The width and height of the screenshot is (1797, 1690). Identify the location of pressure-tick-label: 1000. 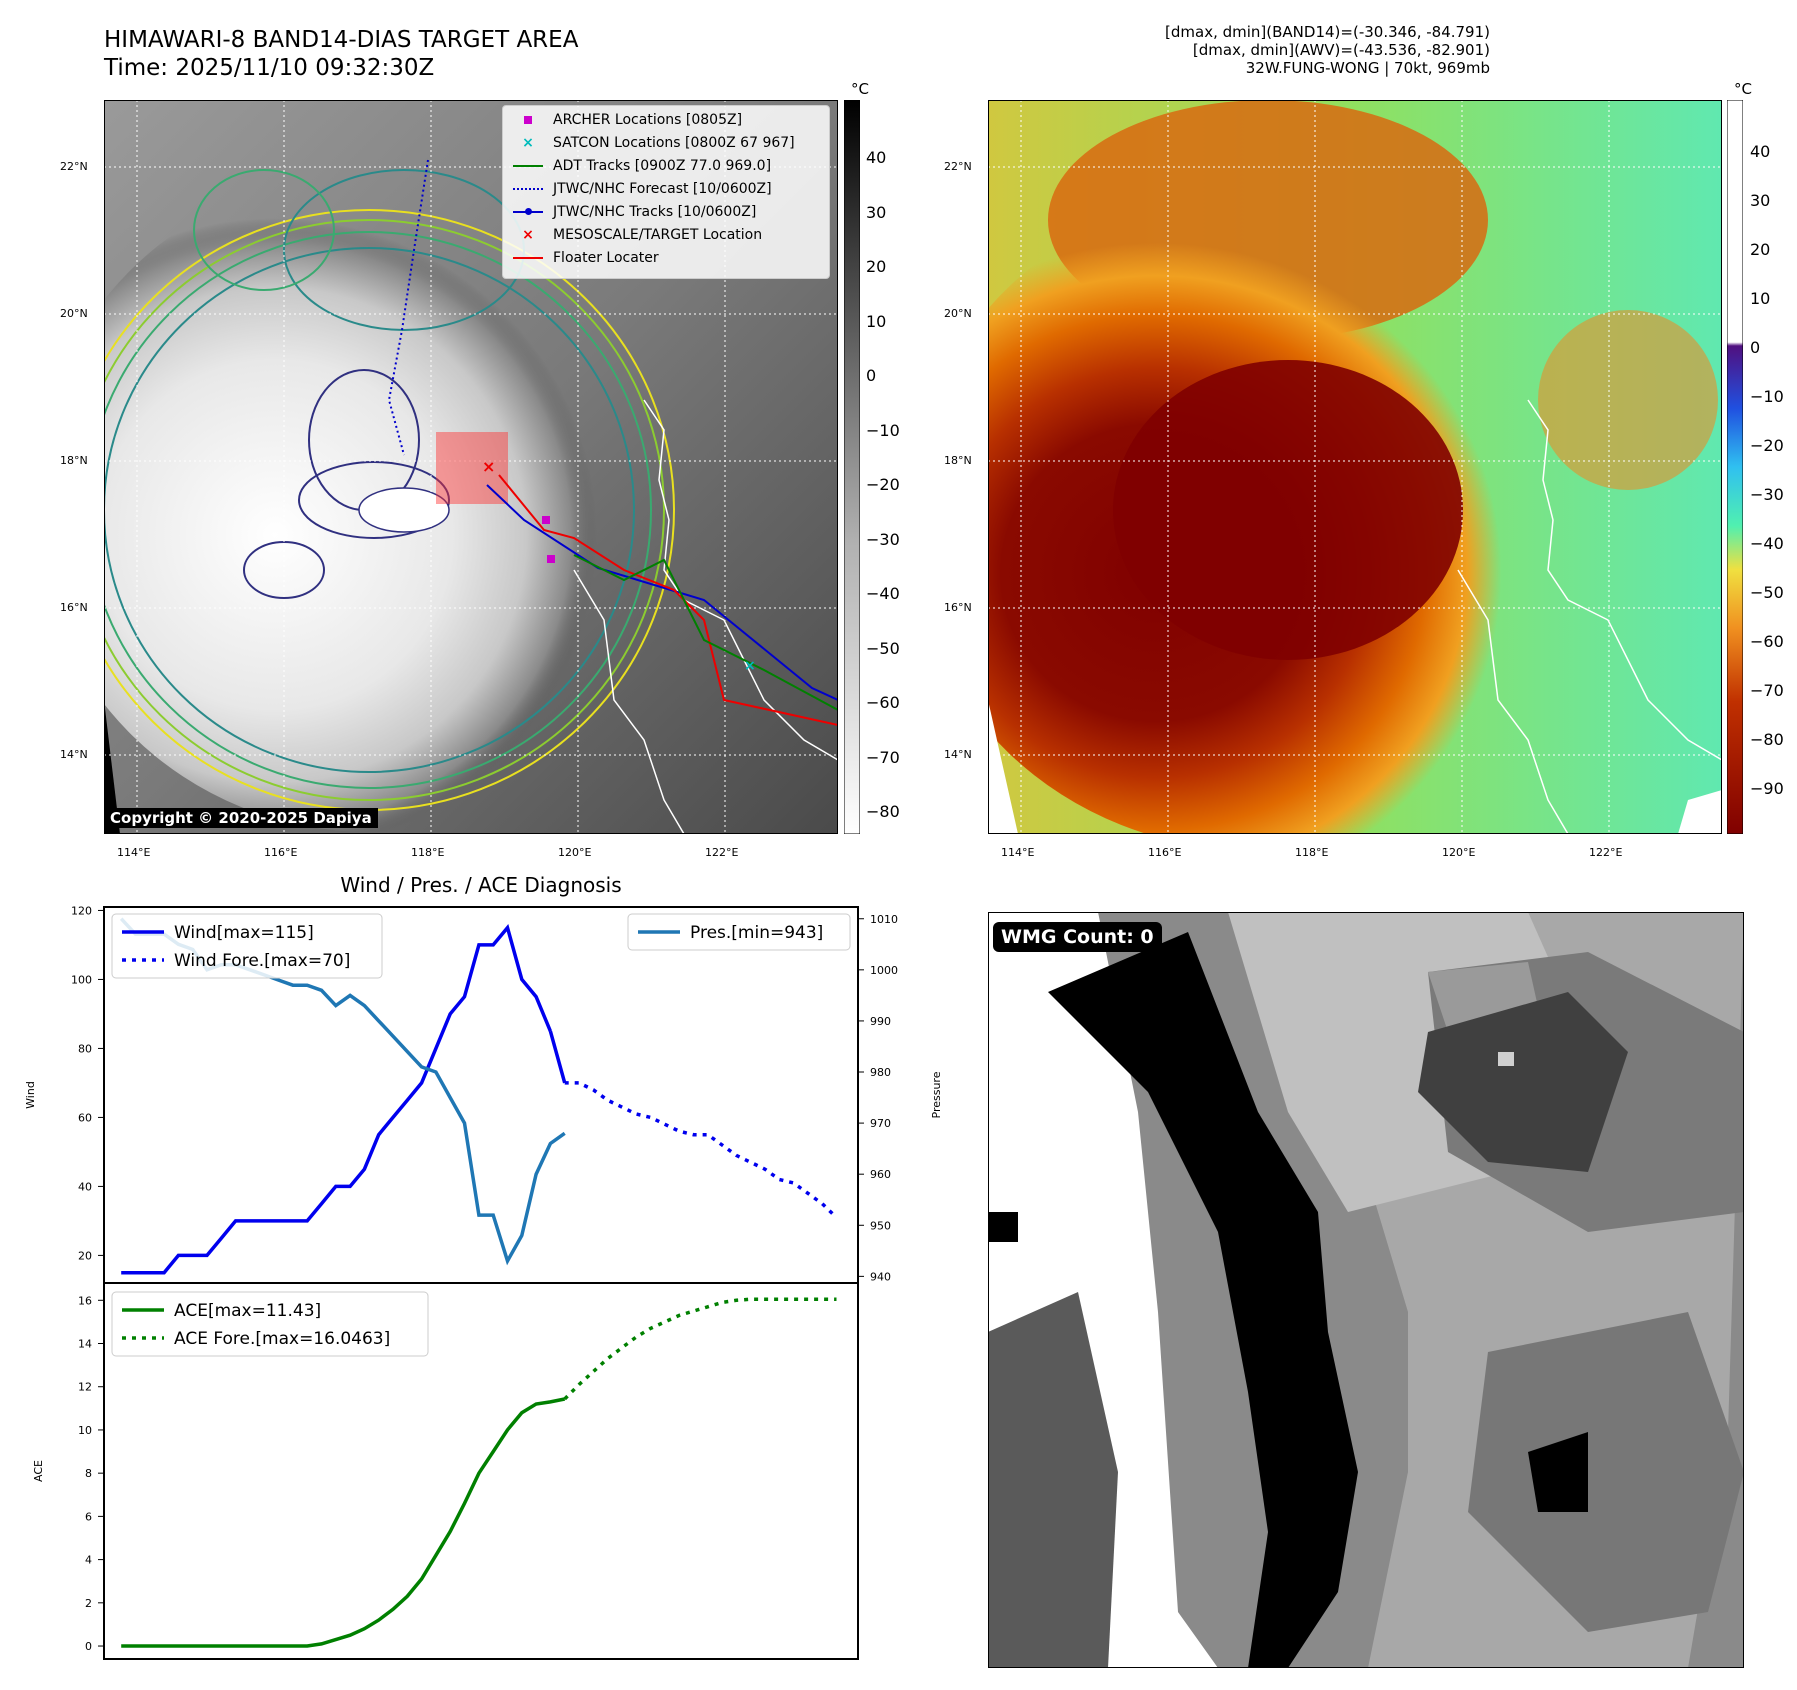
(884, 970).